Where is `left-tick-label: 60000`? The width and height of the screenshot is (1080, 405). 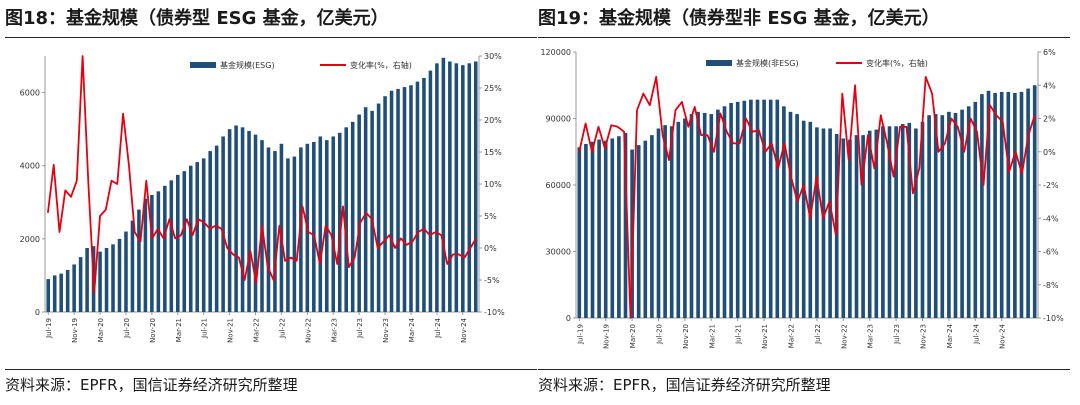 left-tick-label: 60000 is located at coordinates (558, 185).